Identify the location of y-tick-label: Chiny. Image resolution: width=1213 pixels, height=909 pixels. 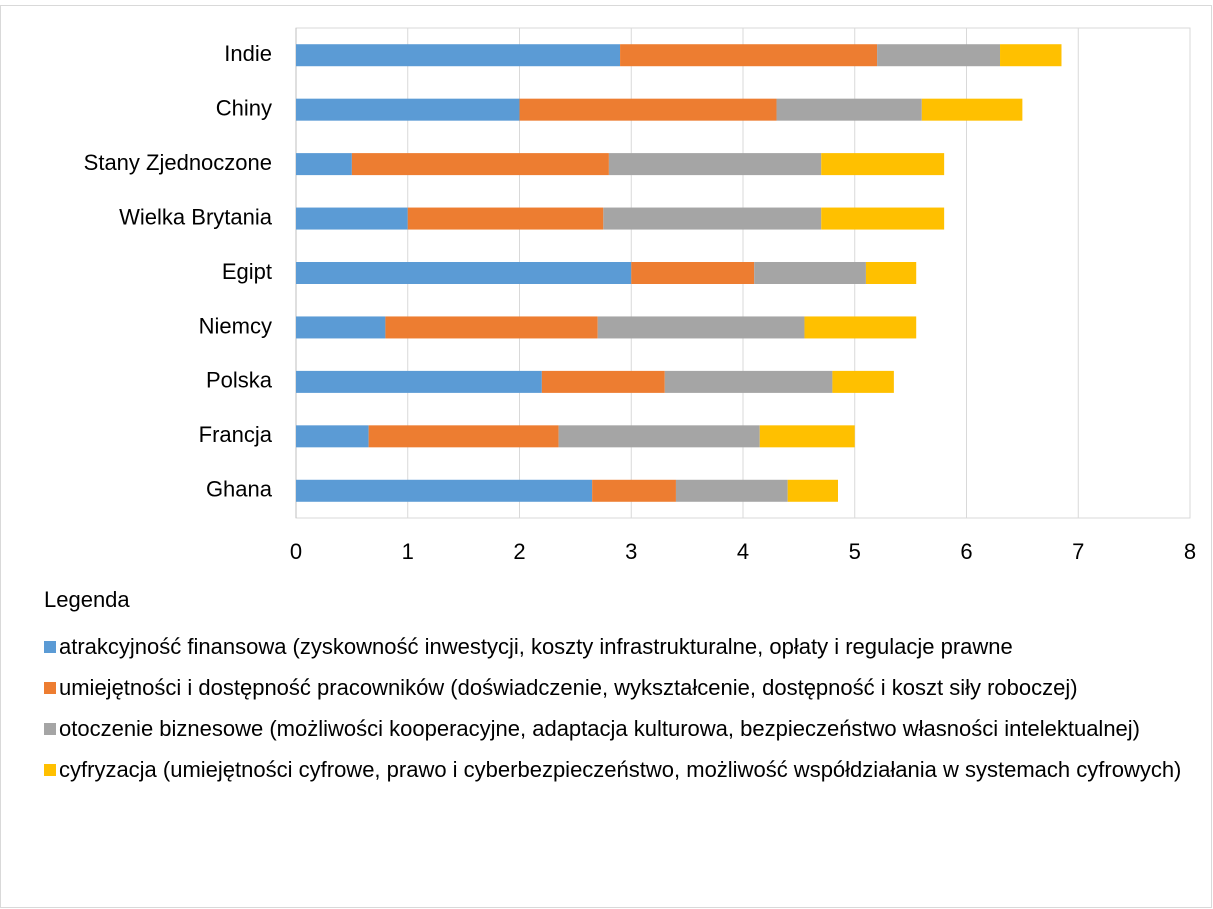
(244, 107).